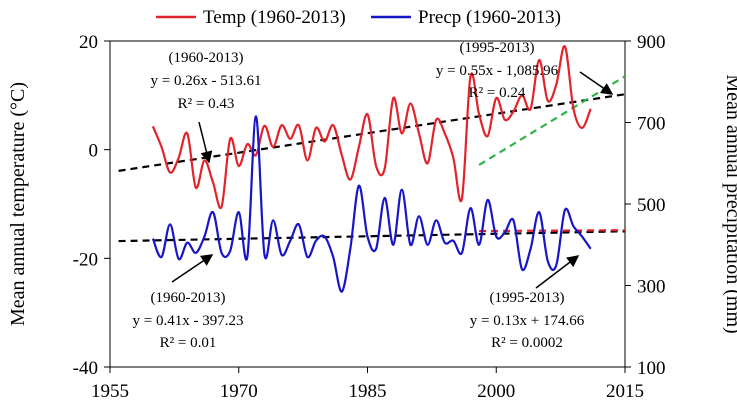 The width and height of the screenshot is (737, 412). What do you see at coordinates (557, 272) in the screenshot?
I see `annotation-precp-recent-arrow` at bounding box center [557, 272].